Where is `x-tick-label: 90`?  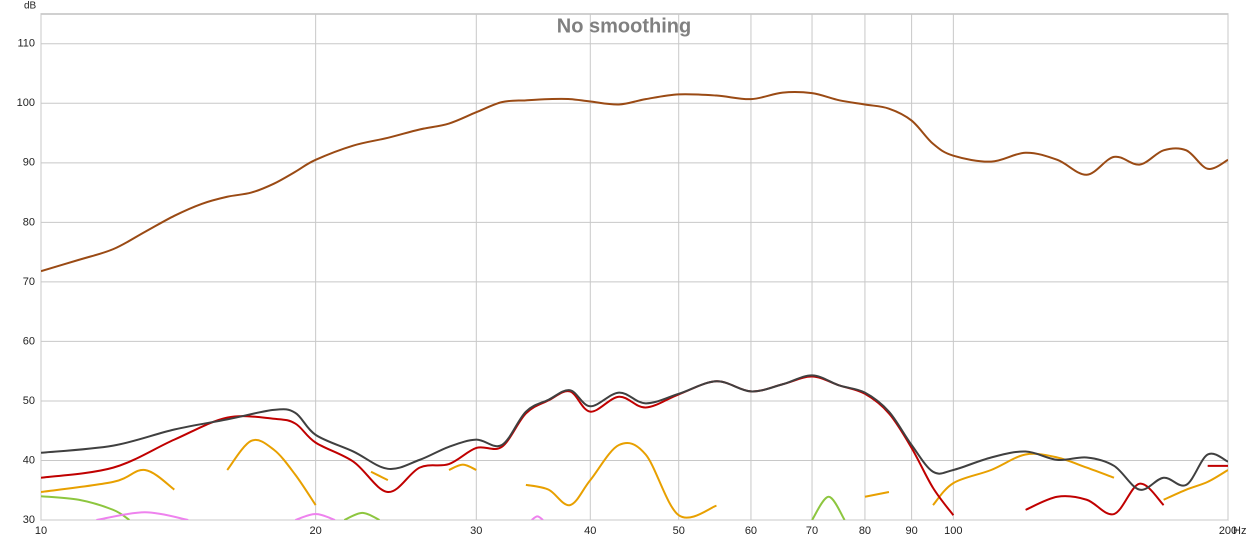 x-tick-label: 90 is located at coordinates (911, 531).